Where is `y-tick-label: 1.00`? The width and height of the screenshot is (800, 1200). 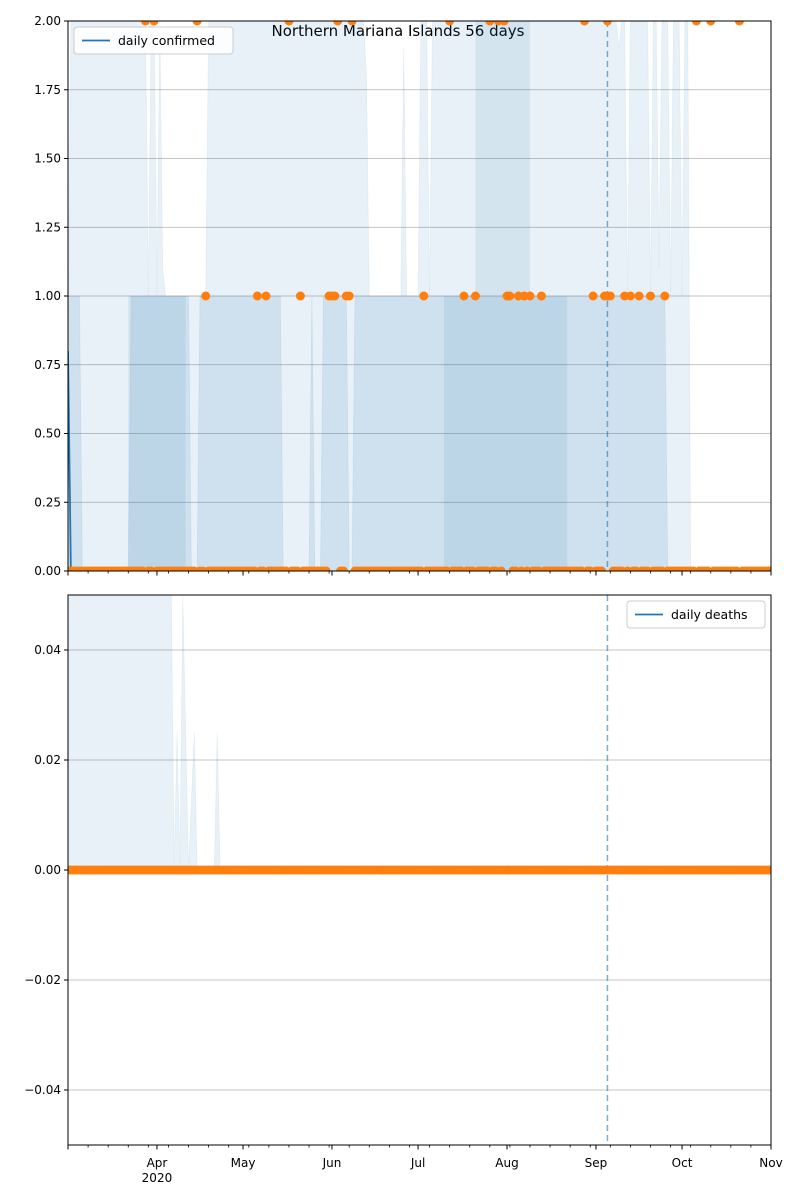 y-tick-label: 1.00 is located at coordinates (47, 296).